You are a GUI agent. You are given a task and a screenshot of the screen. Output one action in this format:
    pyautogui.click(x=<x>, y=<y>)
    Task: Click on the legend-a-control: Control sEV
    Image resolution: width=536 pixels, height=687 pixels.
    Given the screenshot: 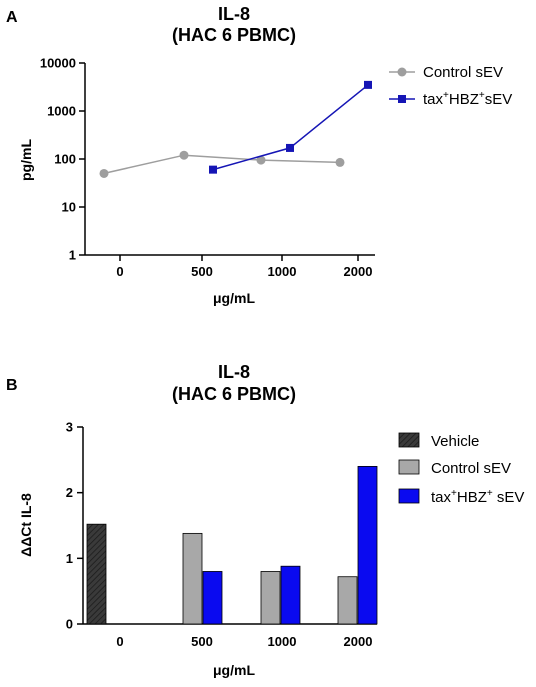 What is the action you would take?
    pyautogui.click(x=446, y=72)
    